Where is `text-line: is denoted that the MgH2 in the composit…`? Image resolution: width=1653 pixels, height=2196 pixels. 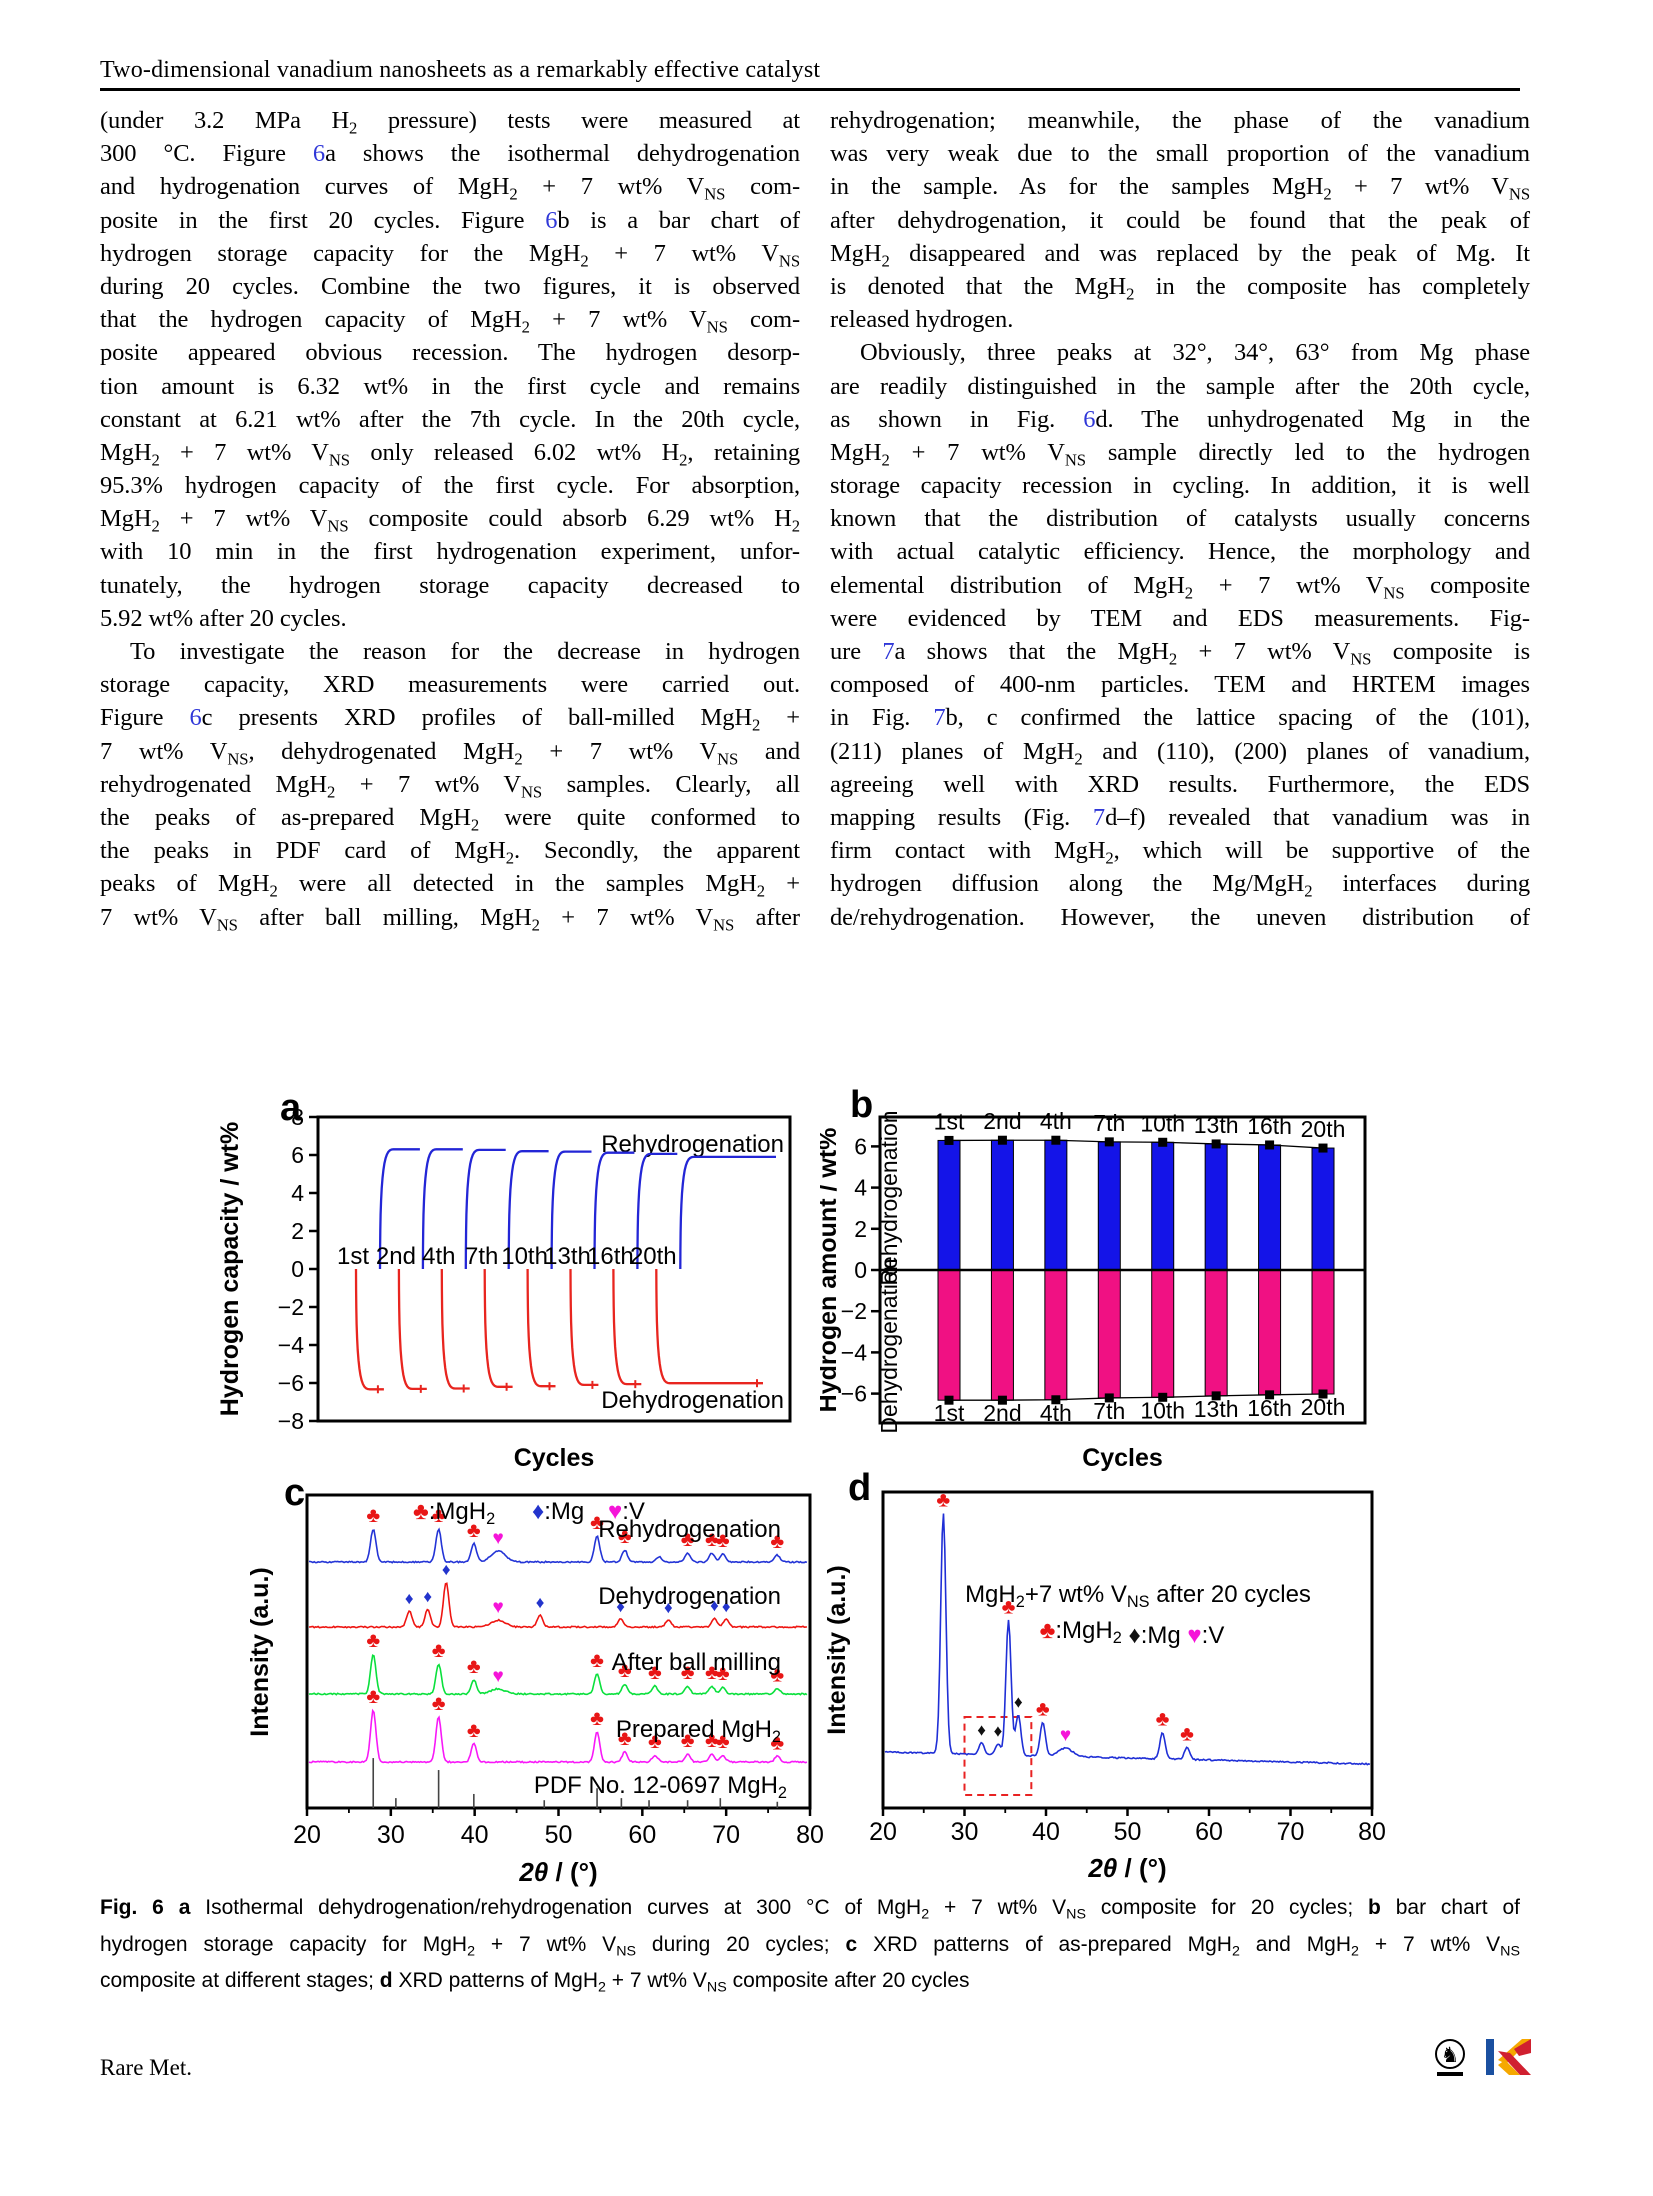
text-line: is denoted that the MgH2 in the composit… is located at coordinates (1180, 288).